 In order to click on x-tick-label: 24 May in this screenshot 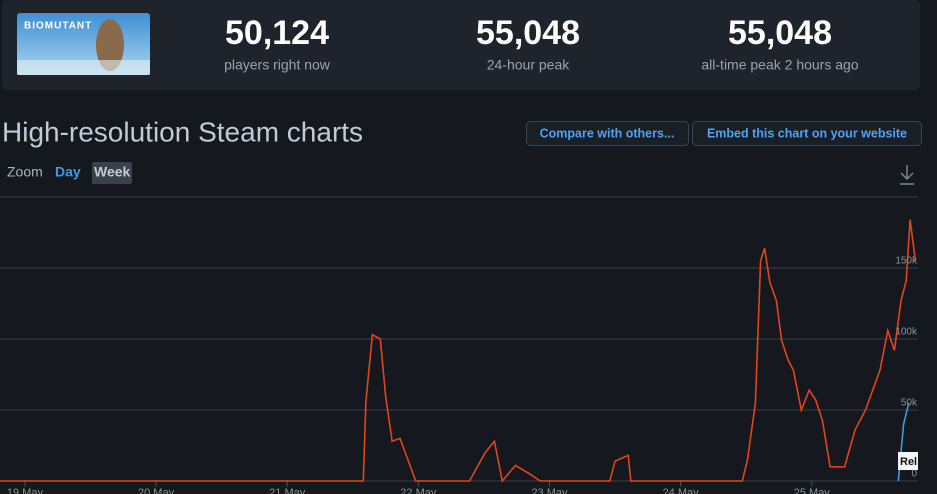, I will do `click(681, 490)`.